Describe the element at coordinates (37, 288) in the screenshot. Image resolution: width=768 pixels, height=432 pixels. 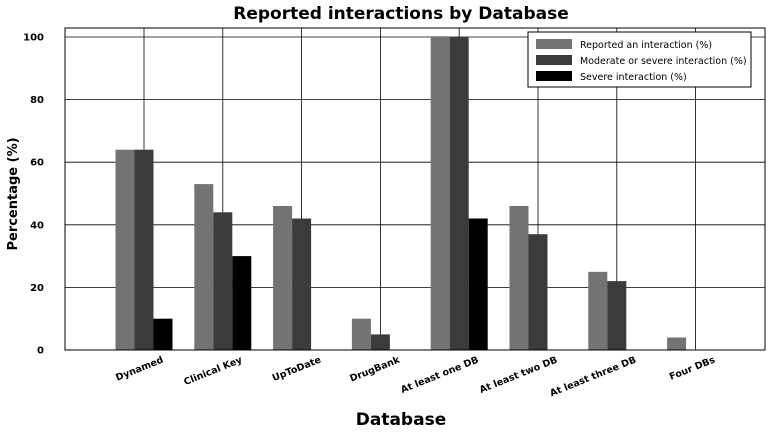
I see `y-tick-label: 20` at that location.